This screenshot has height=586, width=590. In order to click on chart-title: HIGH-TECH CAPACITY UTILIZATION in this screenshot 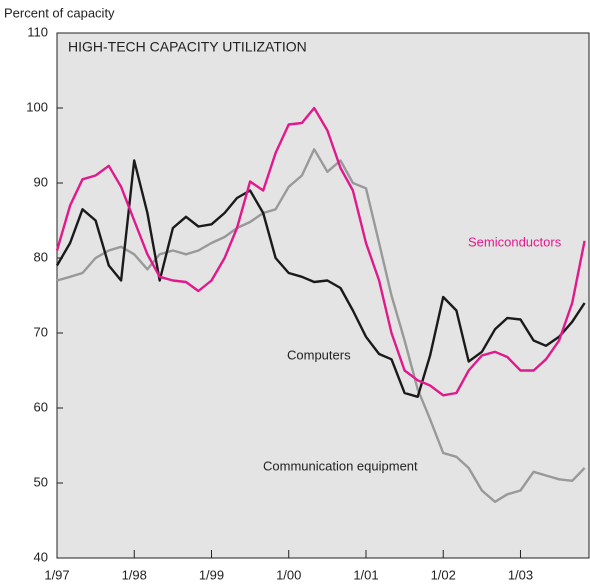, I will do `click(187, 47)`.